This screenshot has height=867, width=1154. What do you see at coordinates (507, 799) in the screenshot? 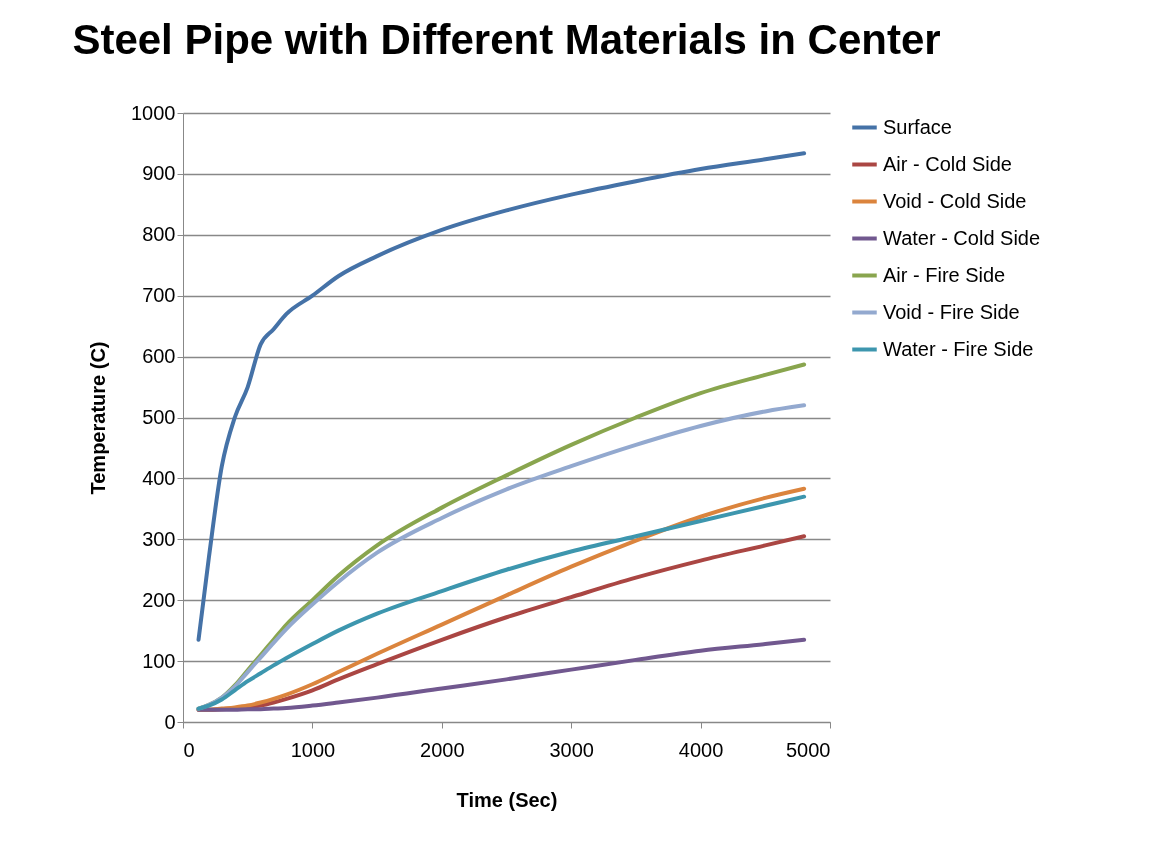
I see `x-axis-title: Time (Sec)` at bounding box center [507, 799].